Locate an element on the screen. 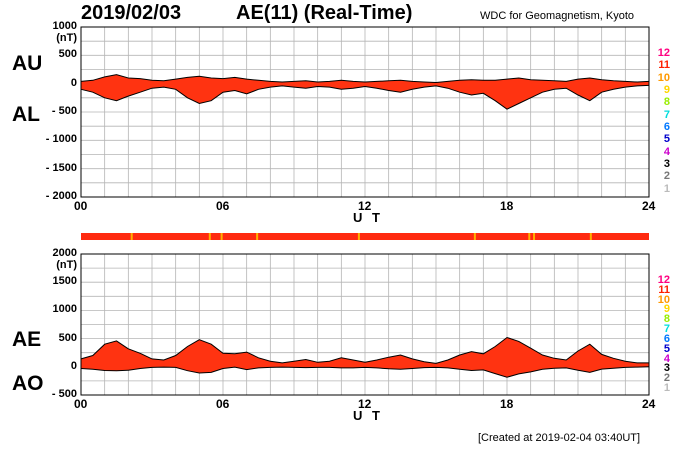 The width and height of the screenshot is (700, 450). chart-title: AE(11) (Real-Time) is located at coordinates (324, 13).